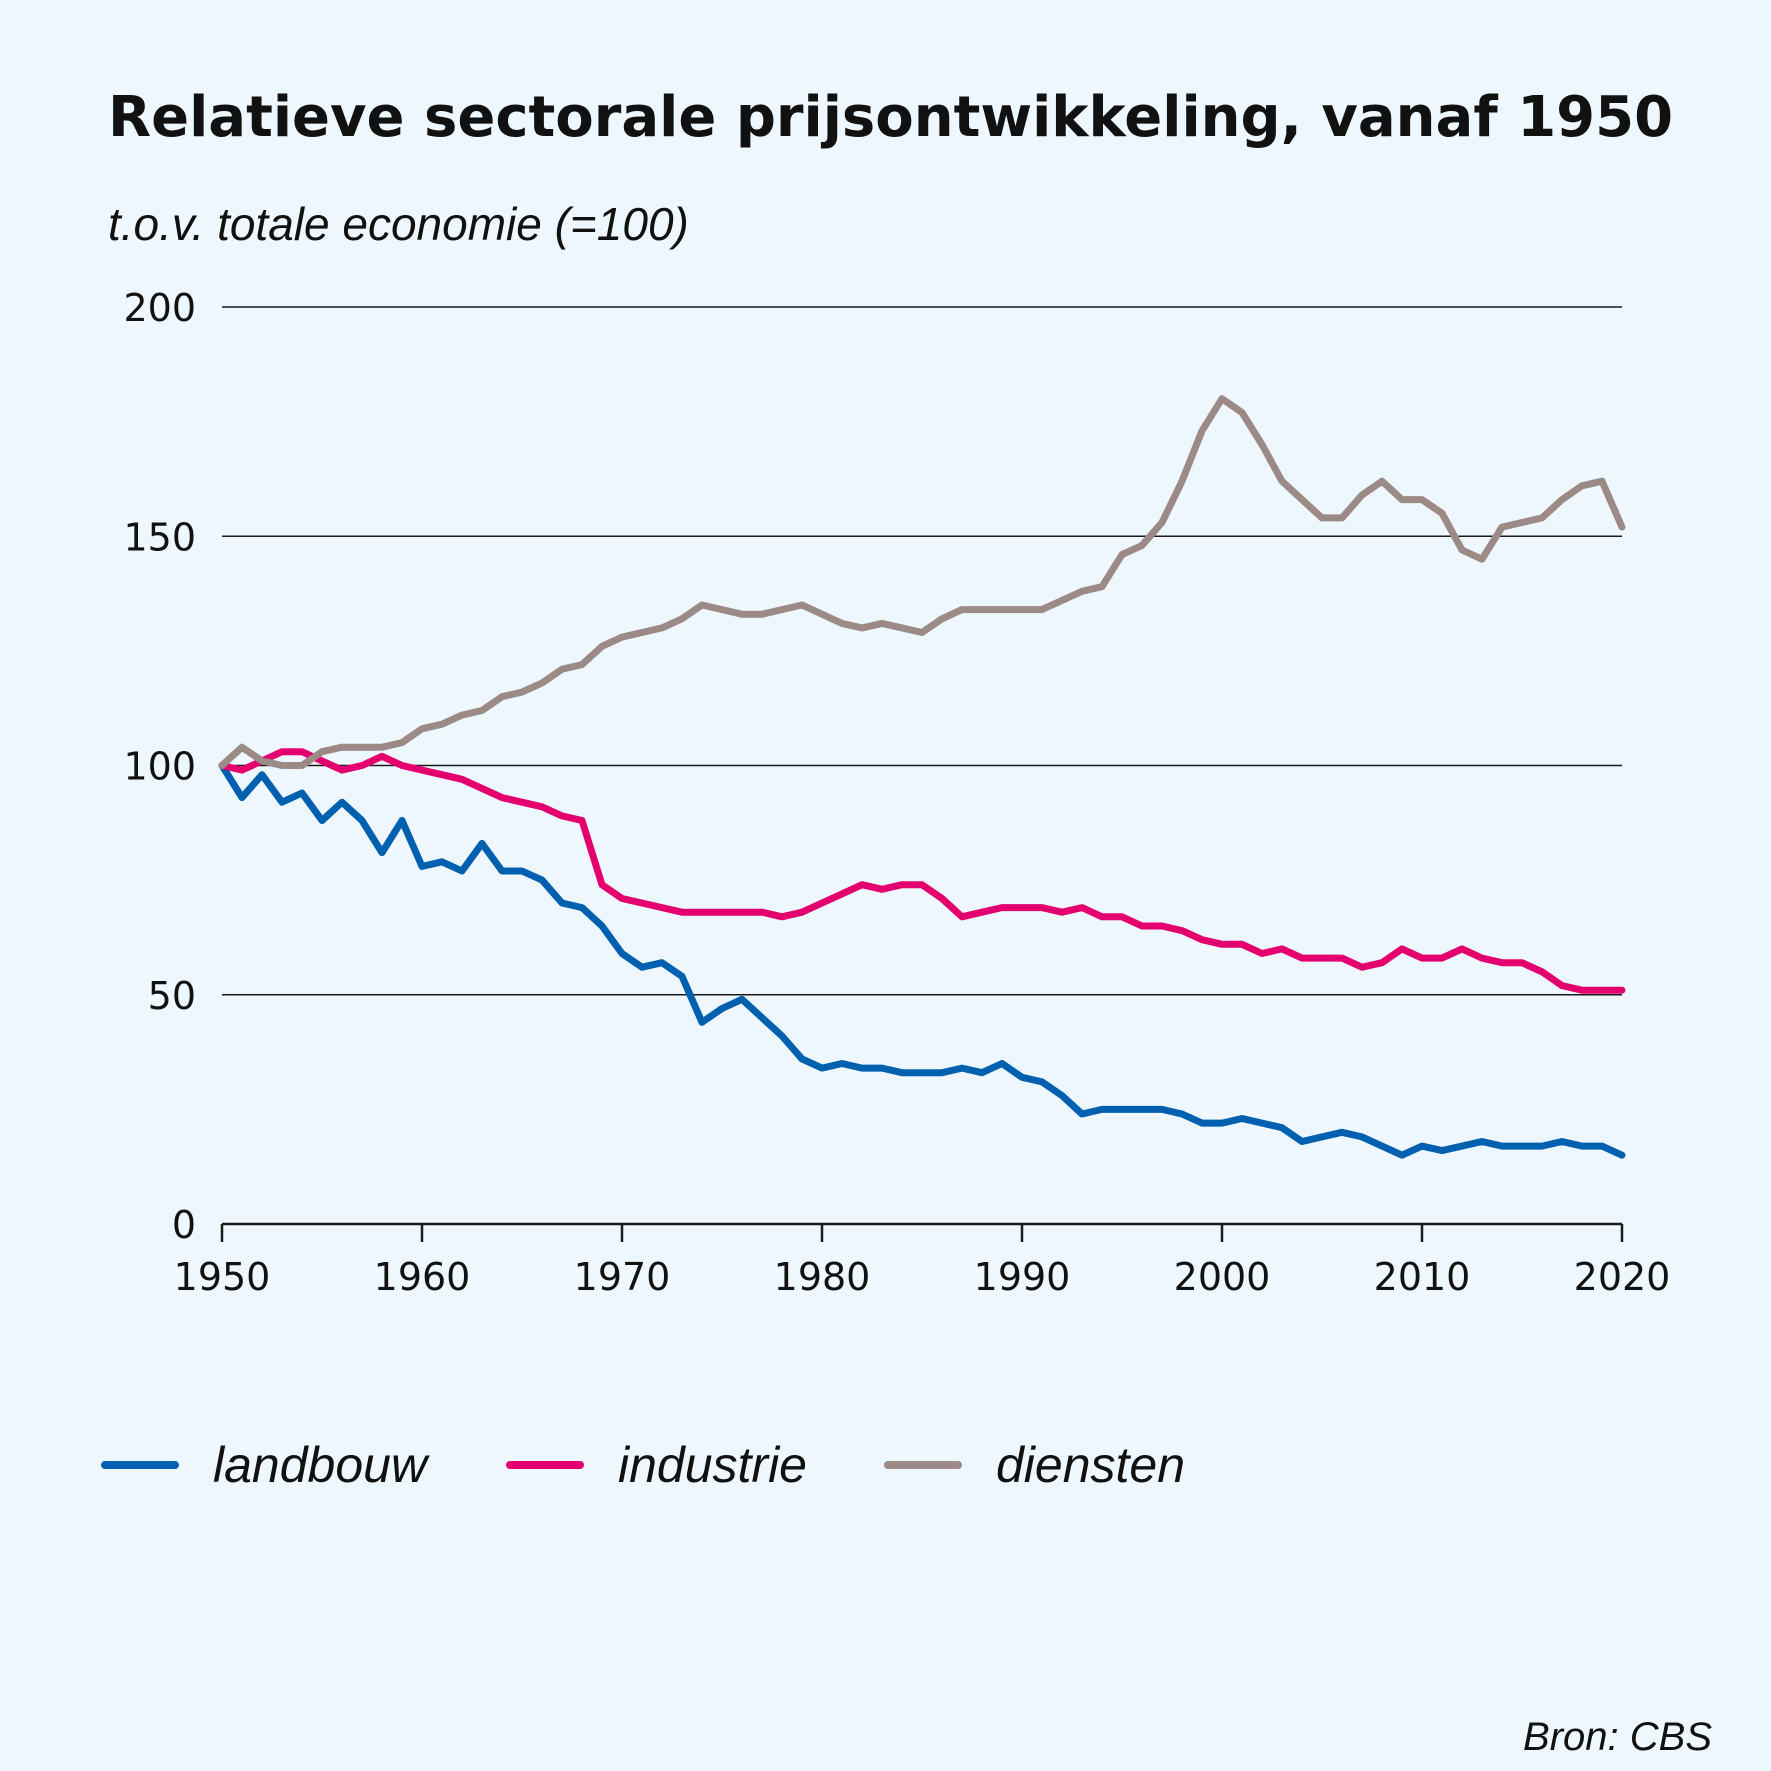  Describe the element at coordinates (398, 224) in the screenshot. I see `chart-subtitle: t.o.v. totale economie (=100)` at that location.